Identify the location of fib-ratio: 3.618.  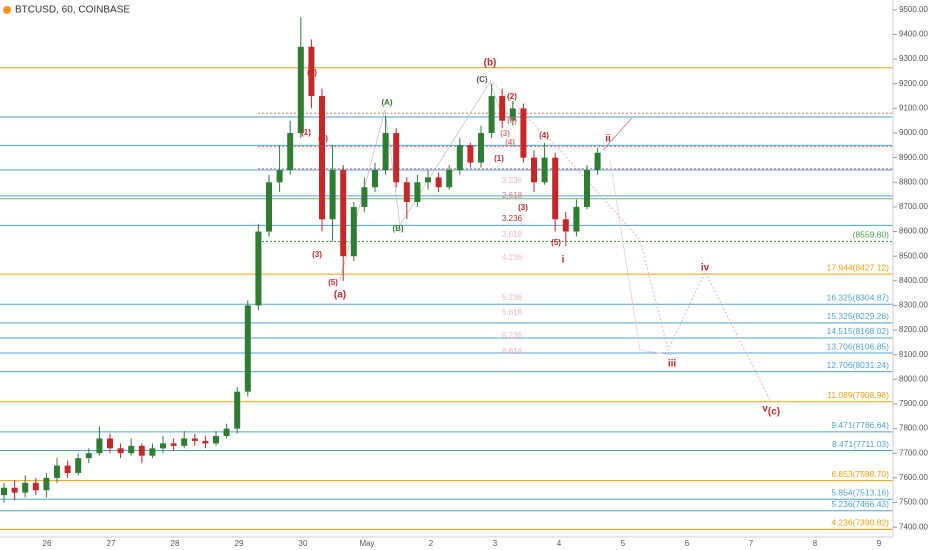
(512, 234).